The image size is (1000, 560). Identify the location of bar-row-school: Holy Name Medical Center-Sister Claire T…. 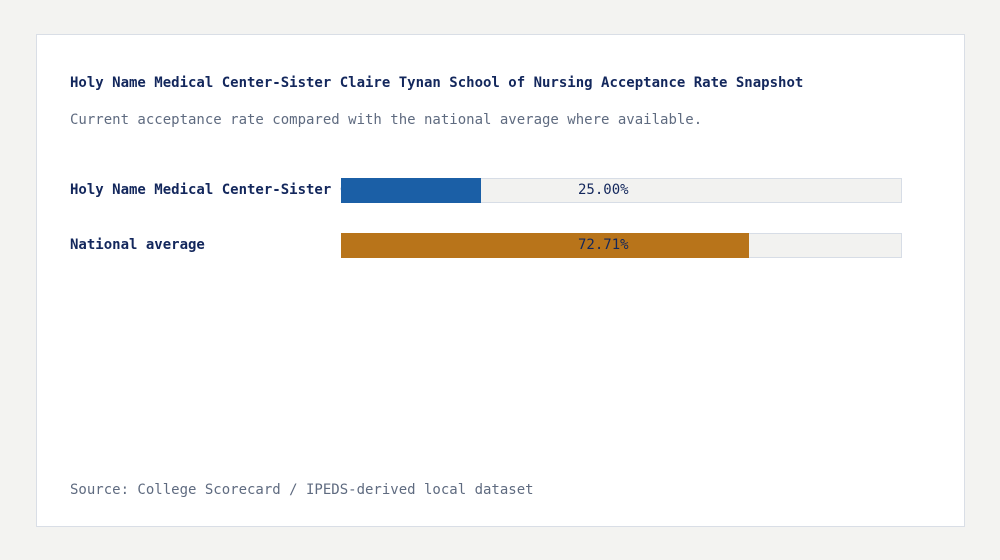
(486, 190).